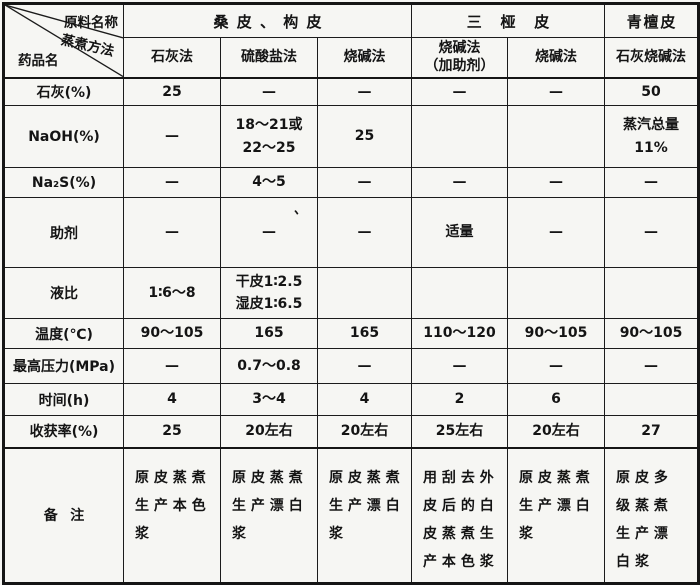 This screenshot has height=585, width=700. Describe the element at coordinates (460, 515) in the screenshot. I see `remark-cell: 用刮去外皮后的白皮蒸煮生产本色浆` at that location.